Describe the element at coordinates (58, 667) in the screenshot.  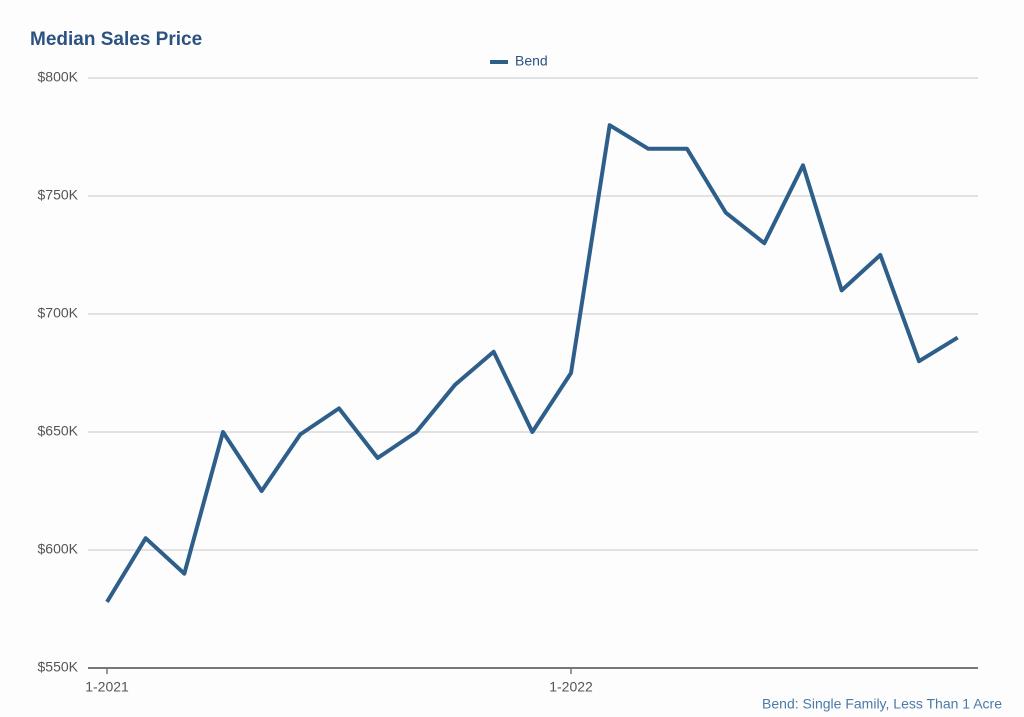
I see `y-tick-label: $550K` at that location.